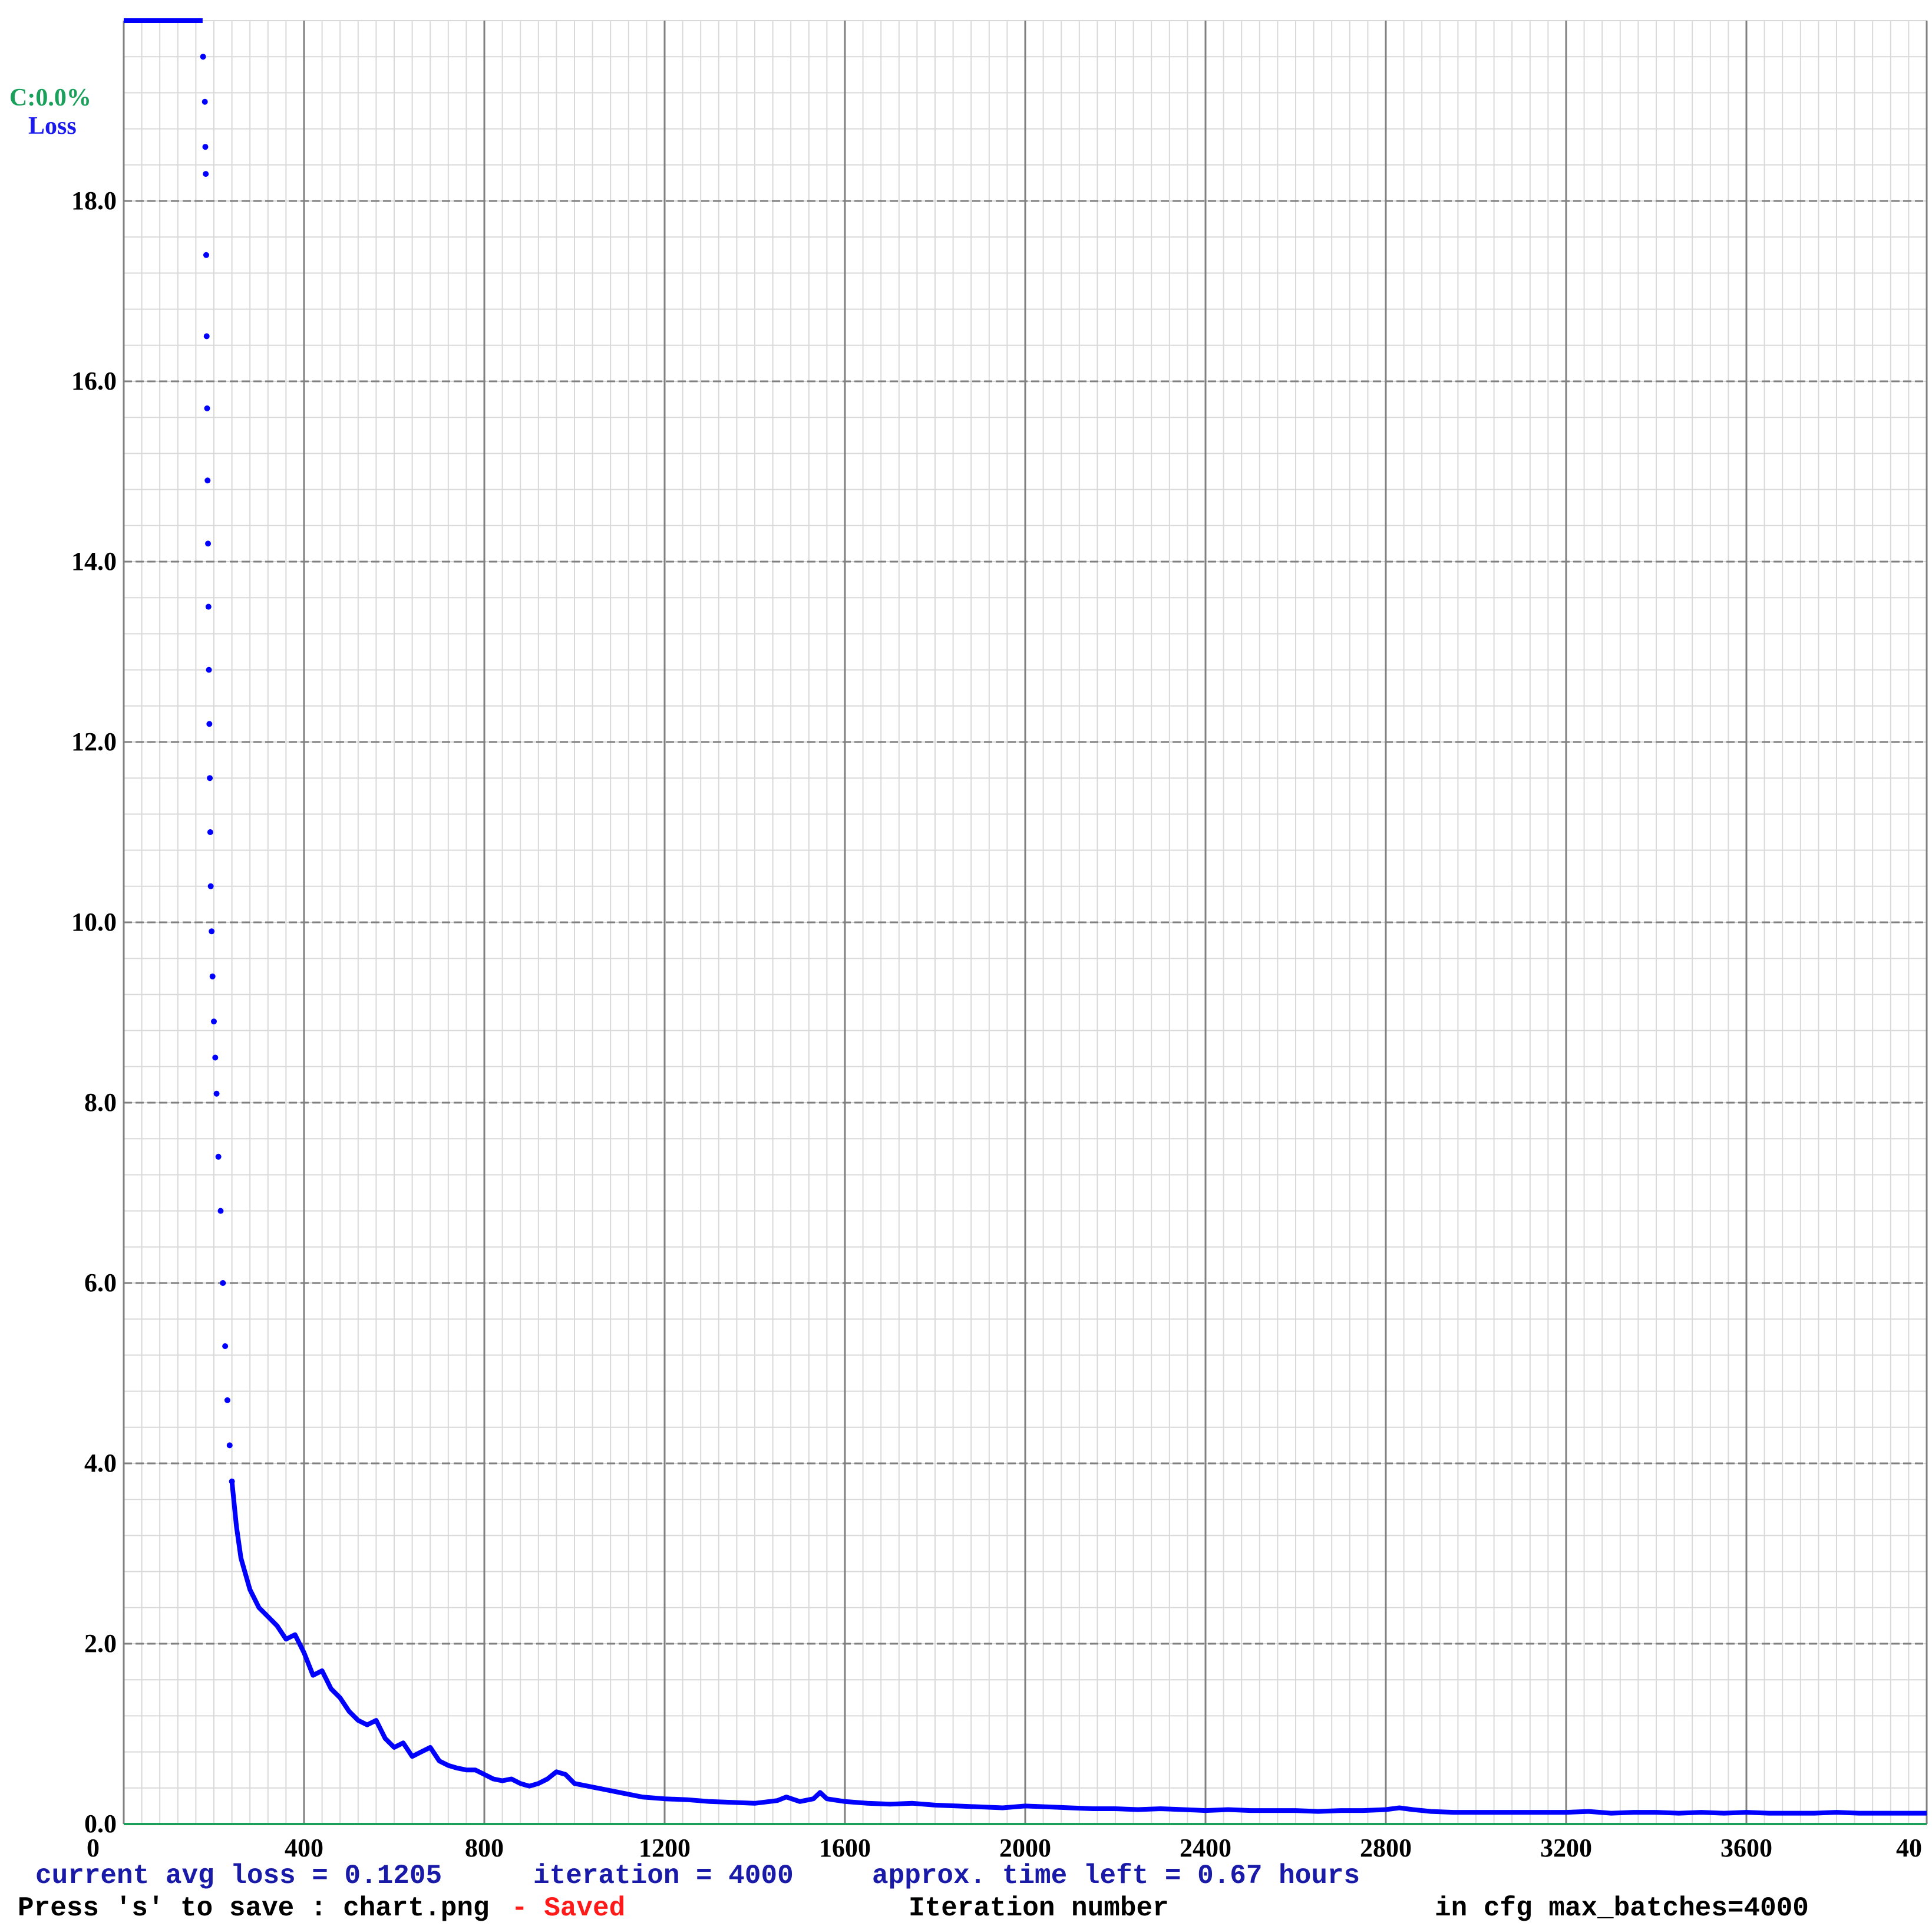 Image resolution: width=1932 pixels, height=1926 pixels. Describe the element at coordinates (304, 1847) in the screenshot. I see `x-tick-label: 400` at that location.